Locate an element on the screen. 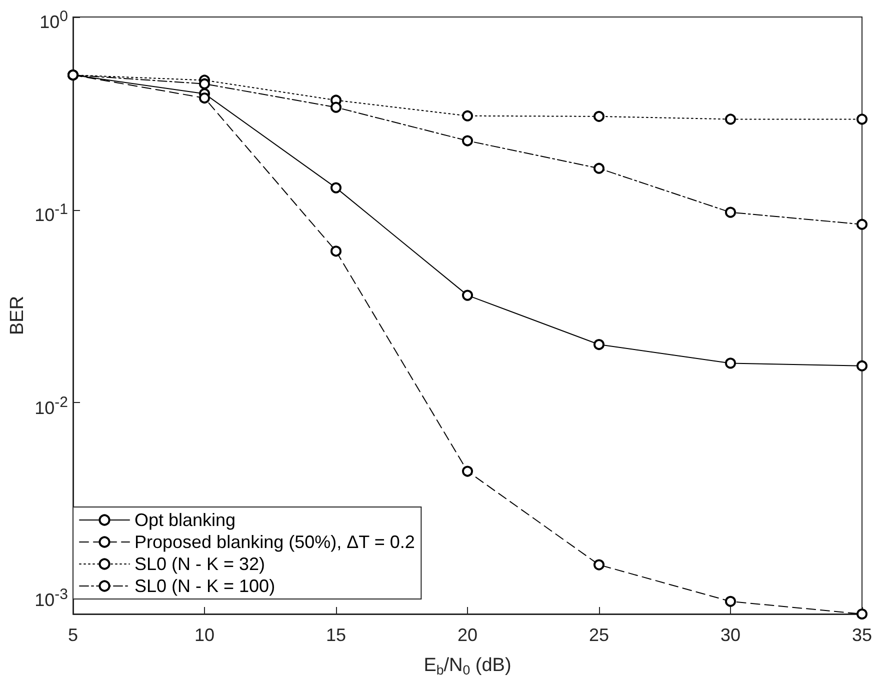 The height and width of the screenshot is (699, 877). x-tick-label: 20 is located at coordinates (467, 635).